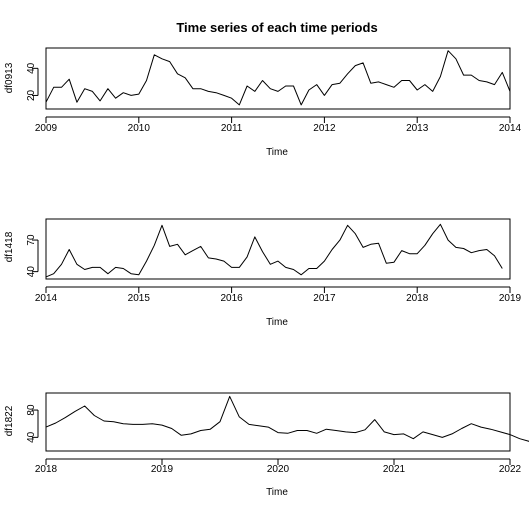 The width and height of the screenshot is (529, 512). Describe the element at coordinates (510, 128) in the screenshot. I see `x-tick-label-df0913-2014: 2014` at that location.